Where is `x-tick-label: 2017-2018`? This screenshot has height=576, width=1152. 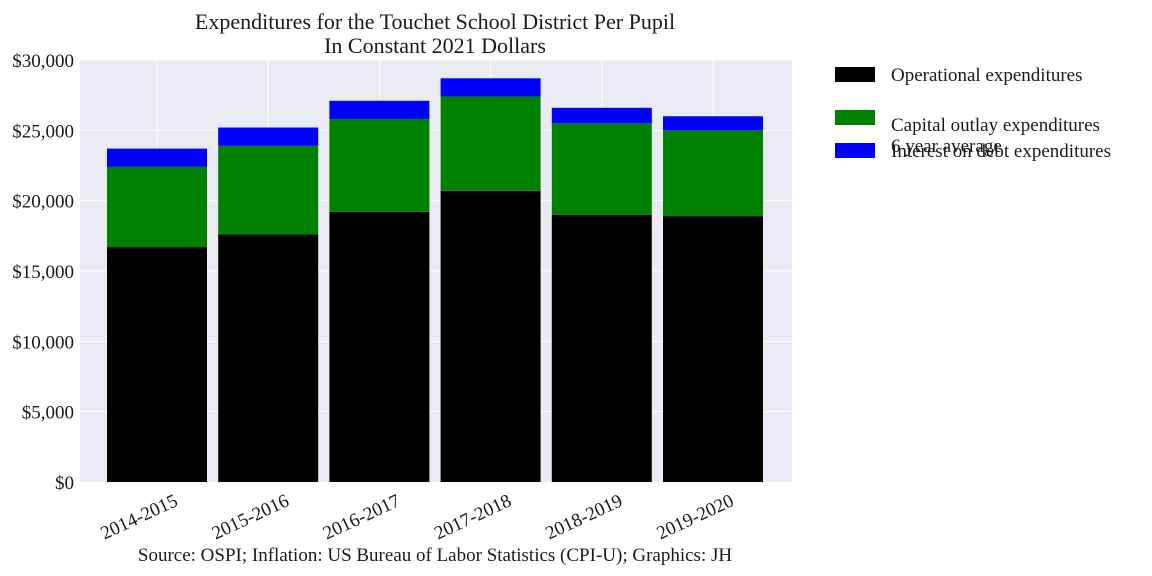 x-tick-label: 2017-2018 is located at coordinates (472, 517).